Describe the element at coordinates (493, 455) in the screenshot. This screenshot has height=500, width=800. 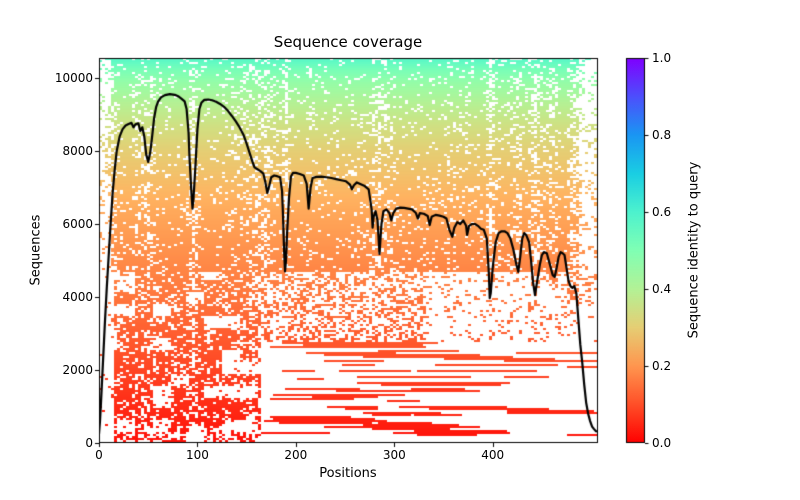
I see `x-tick-label: 400` at that location.